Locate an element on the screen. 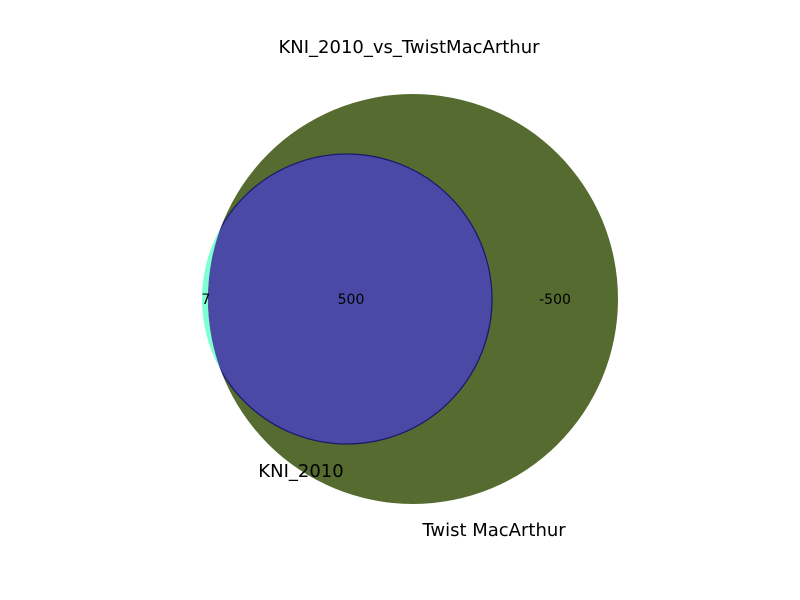 This screenshot has height=600, width=800. region-label-only-b: -500 is located at coordinates (555, 300).